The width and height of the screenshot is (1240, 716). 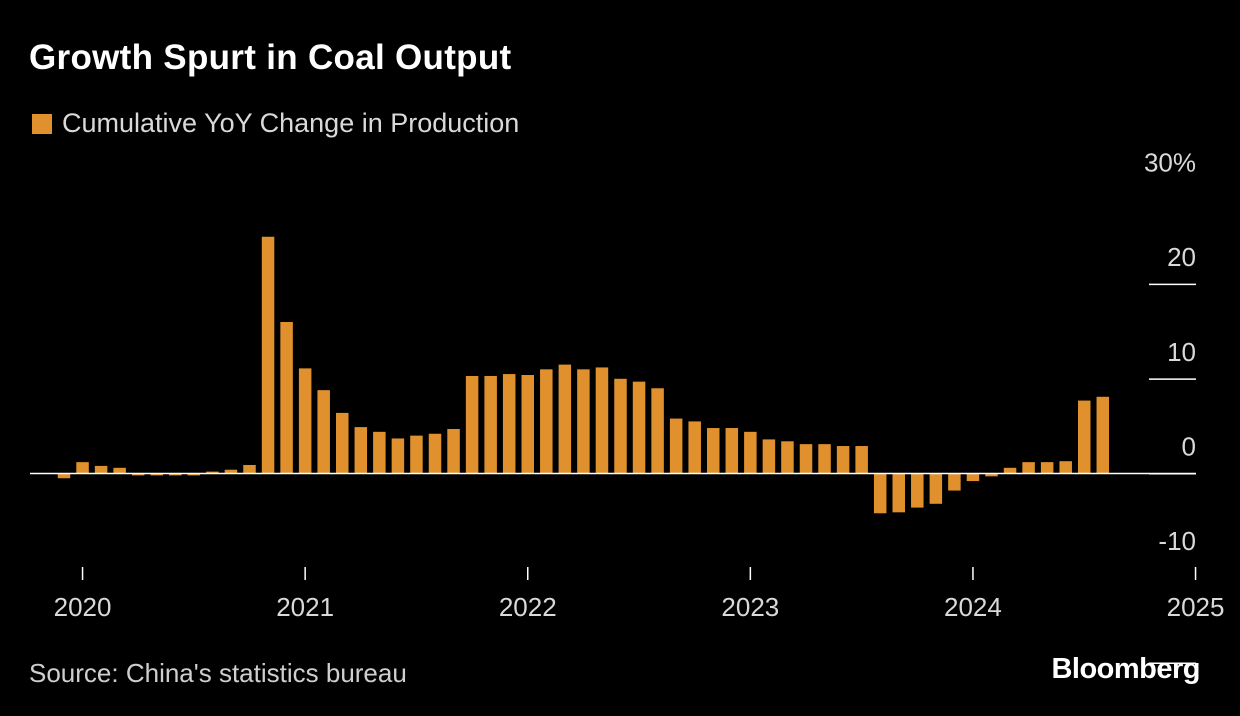 What do you see at coordinates (1177, 541) in the screenshot?
I see `y-tick-label: -10` at bounding box center [1177, 541].